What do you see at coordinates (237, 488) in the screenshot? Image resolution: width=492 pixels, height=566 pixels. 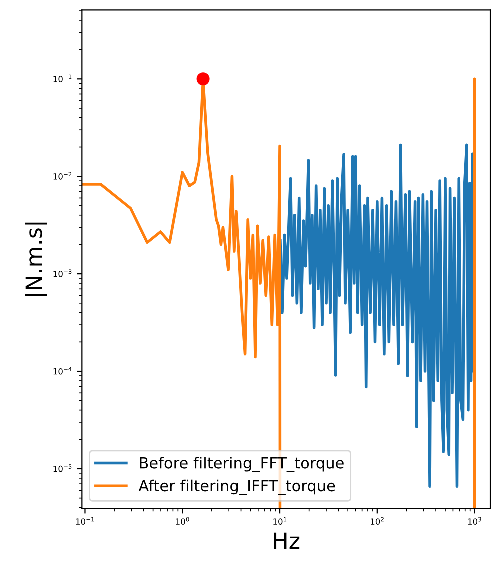 I see `legend-label: After filtering_IFFT_torque` at bounding box center [237, 488].